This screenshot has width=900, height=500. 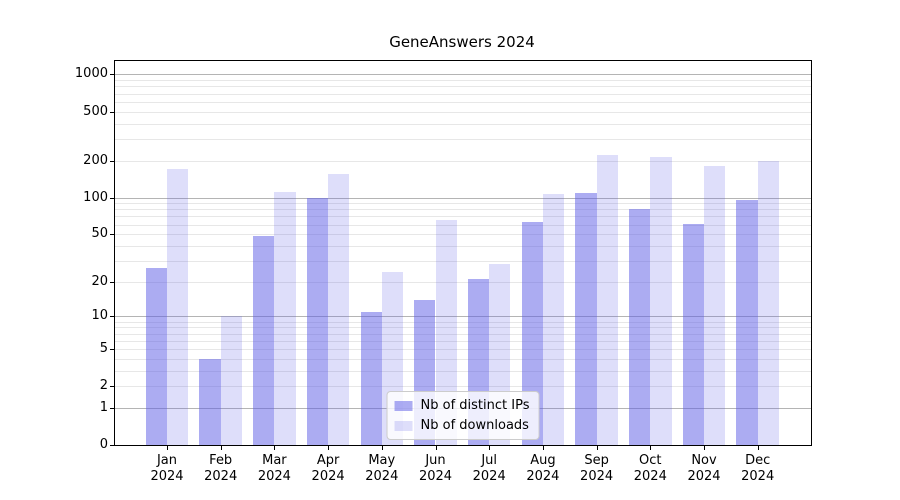 I want to click on y-tick-label: 100, so click(x=95, y=197).